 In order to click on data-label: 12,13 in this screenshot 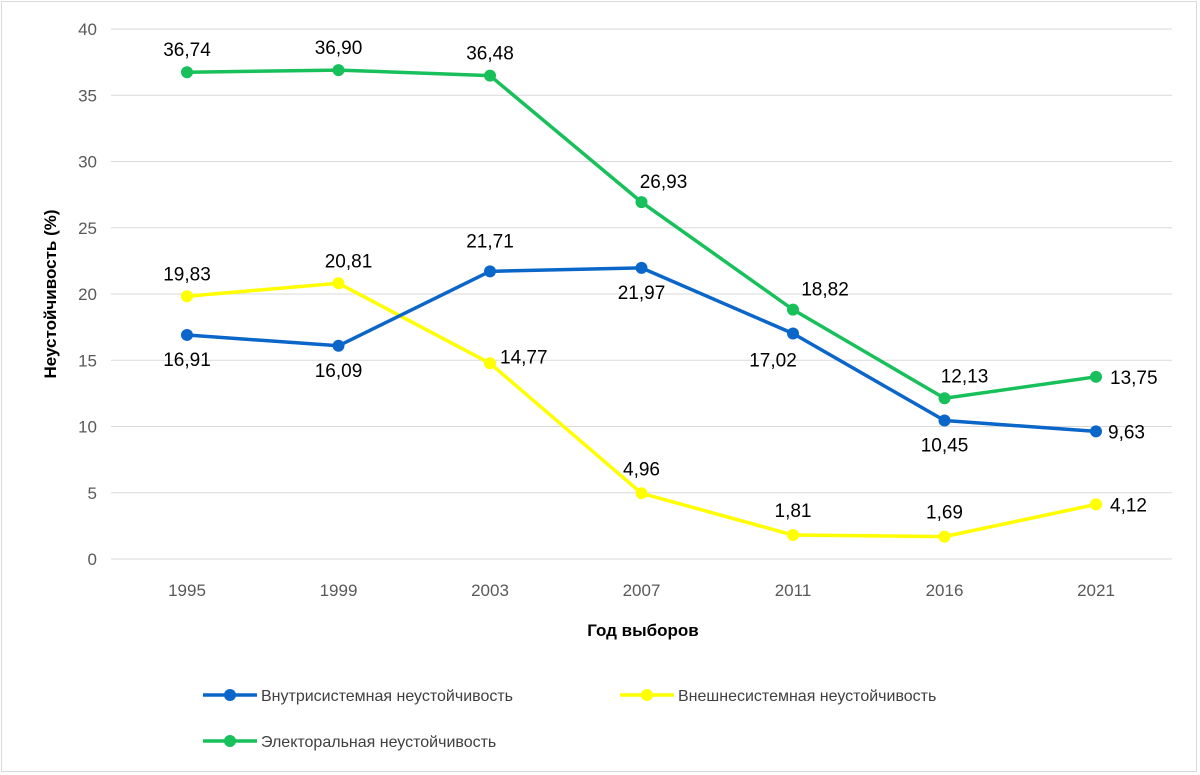, I will do `click(965, 376)`.